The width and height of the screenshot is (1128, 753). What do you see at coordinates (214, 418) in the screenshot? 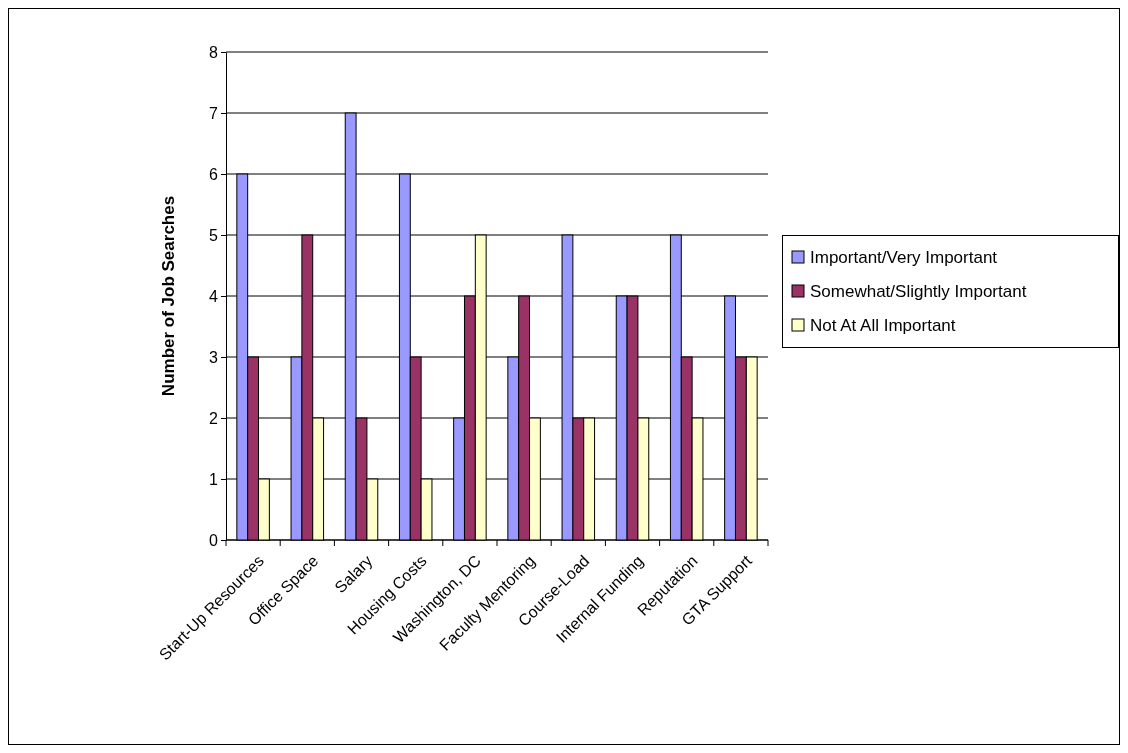
I see `y-tick-label: 2` at bounding box center [214, 418].